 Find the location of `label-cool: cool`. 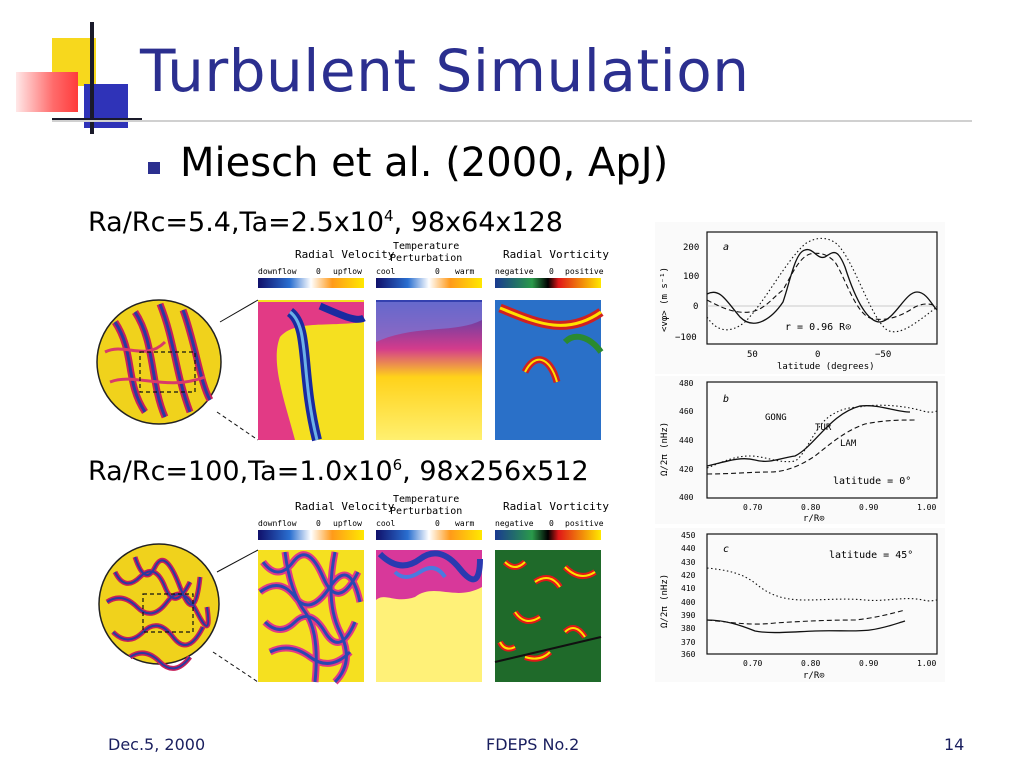

label-cool: cool is located at coordinates (385, 271).